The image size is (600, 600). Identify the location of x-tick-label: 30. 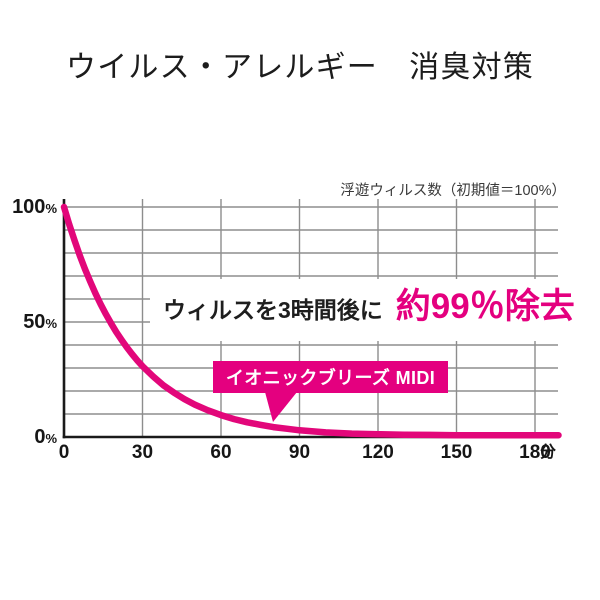
(142, 452).